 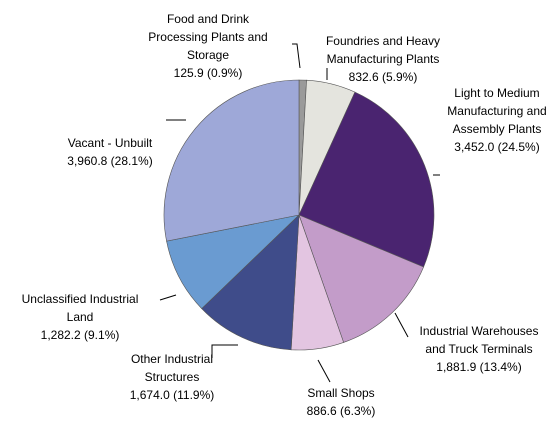 I want to click on category-label: Unclassified Industrial Land, so click(x=80, y=308).